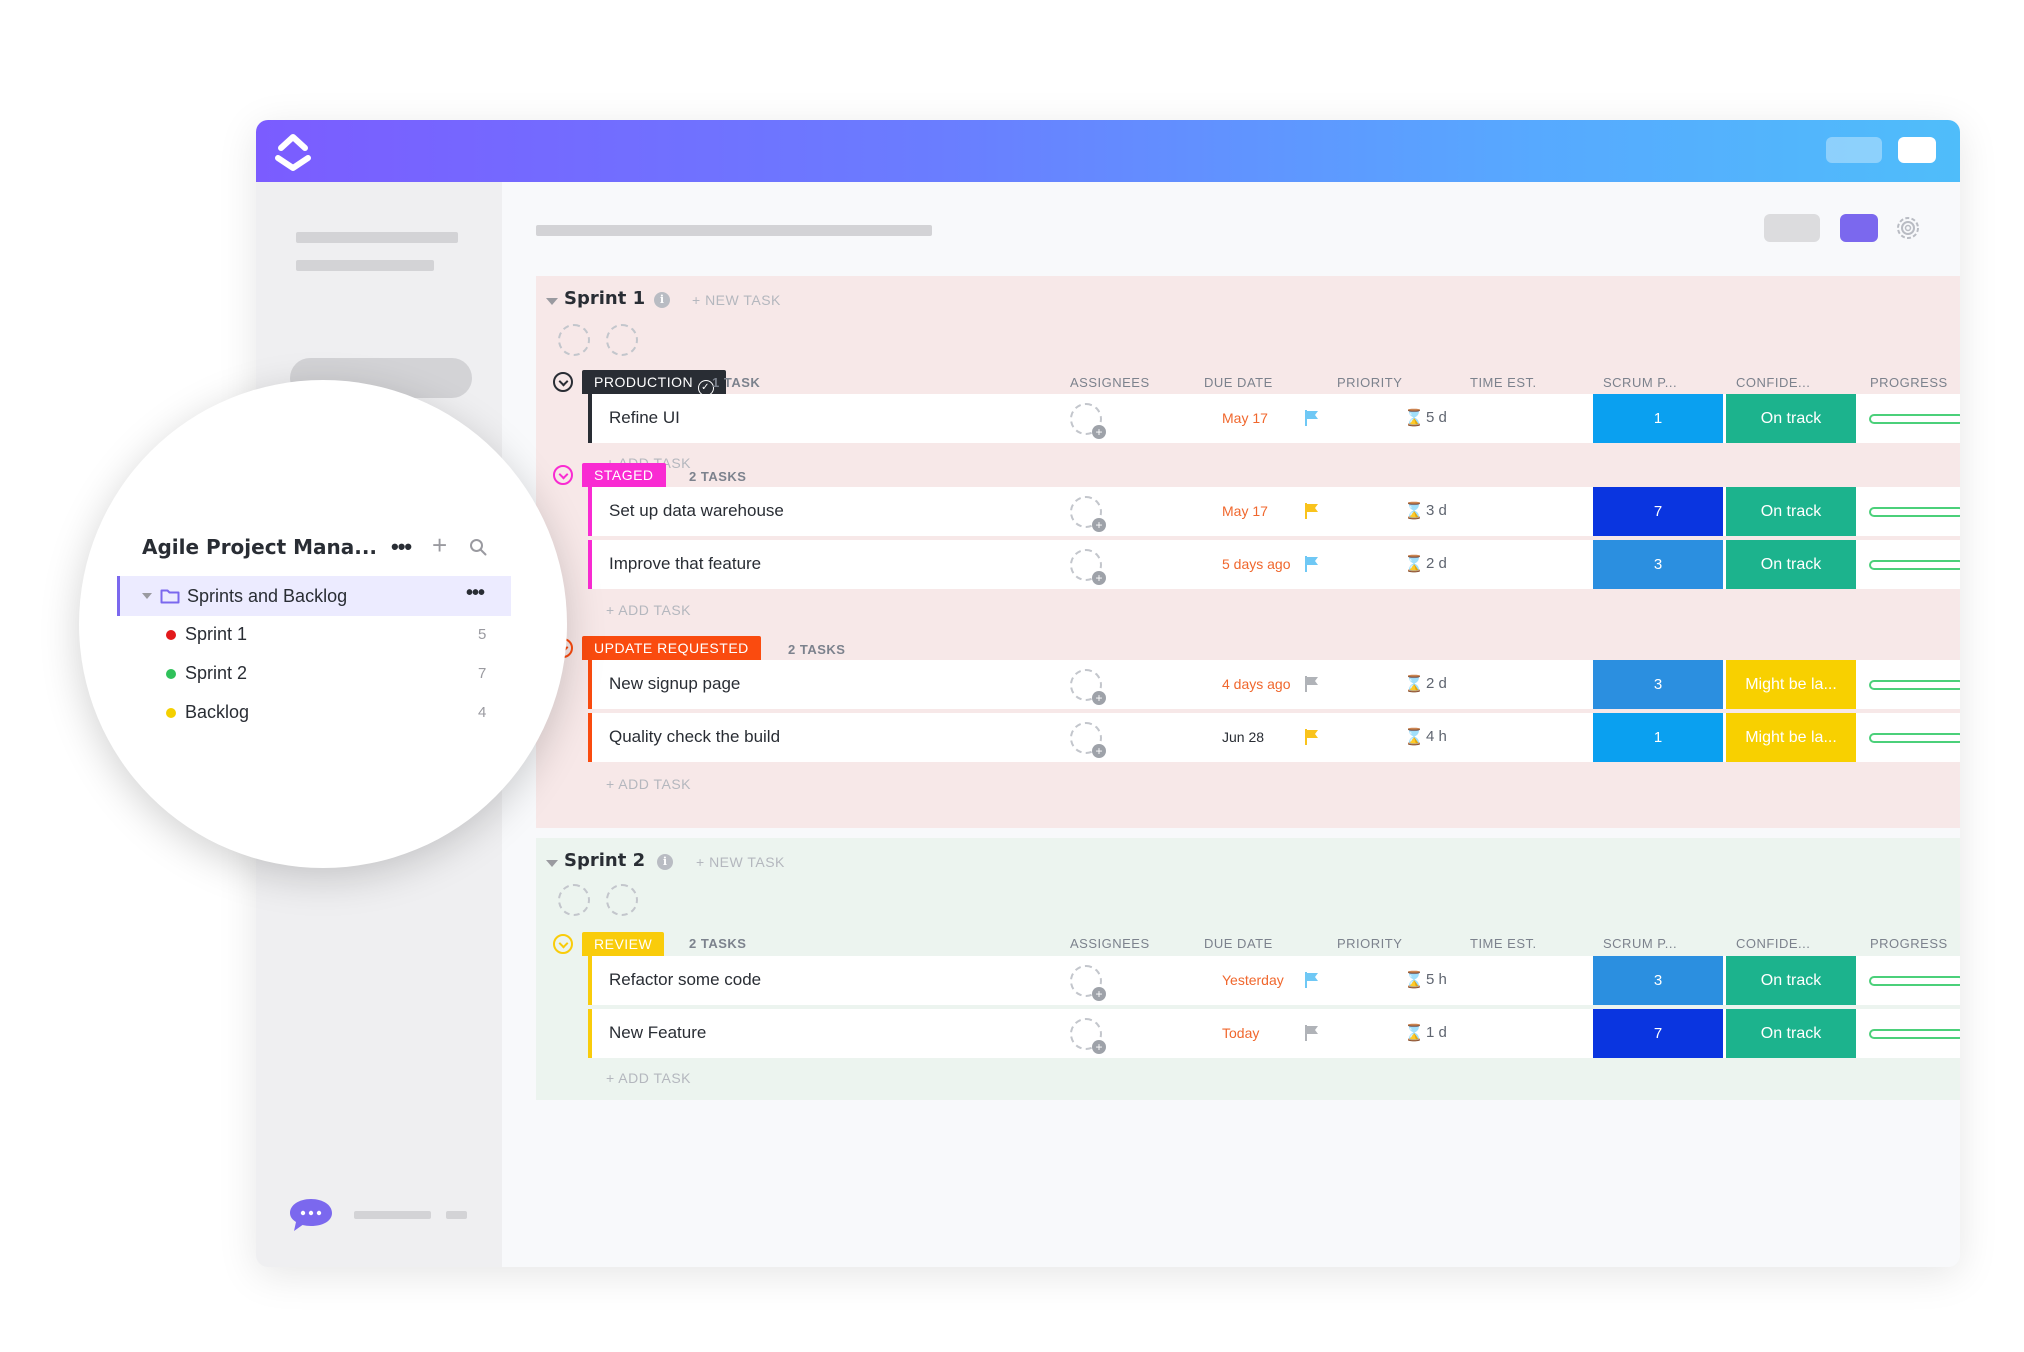  Describe the element at coordinates (685, 979) in the screenshot. I see `task-name: Refactor some code` at that location.